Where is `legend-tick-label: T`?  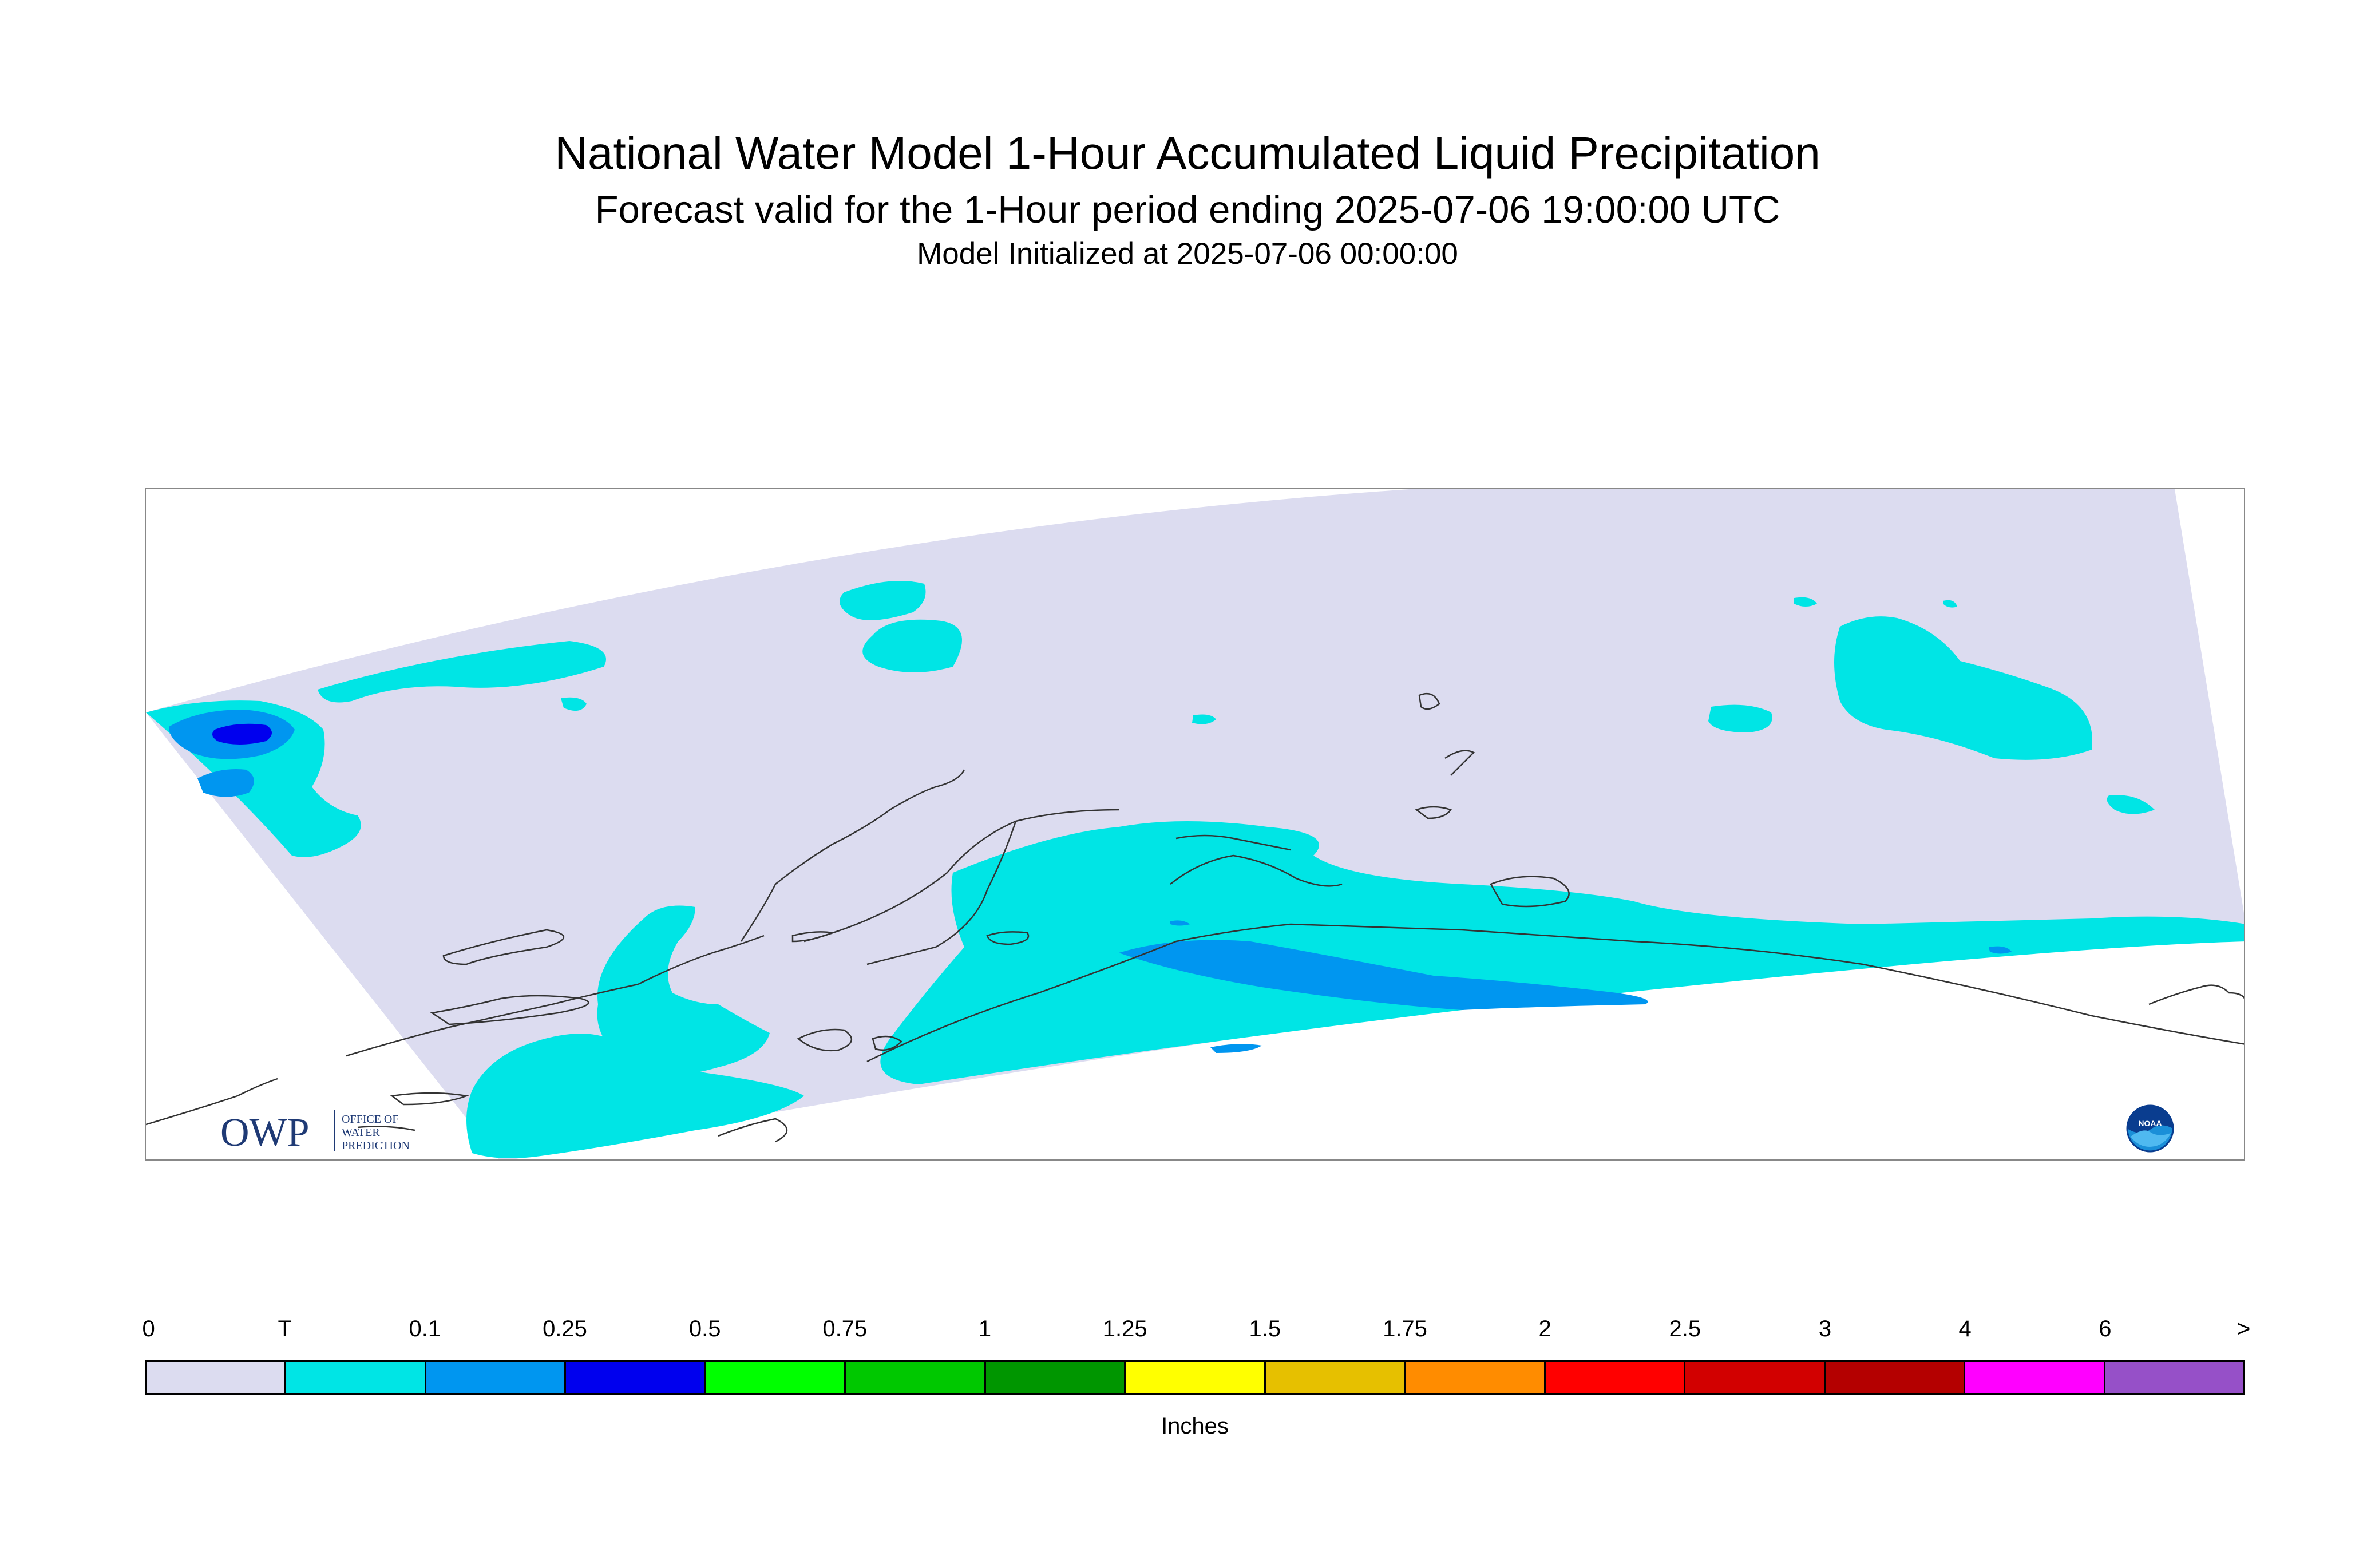
legend-tick-label: T is located at coordinates (285, 1328).